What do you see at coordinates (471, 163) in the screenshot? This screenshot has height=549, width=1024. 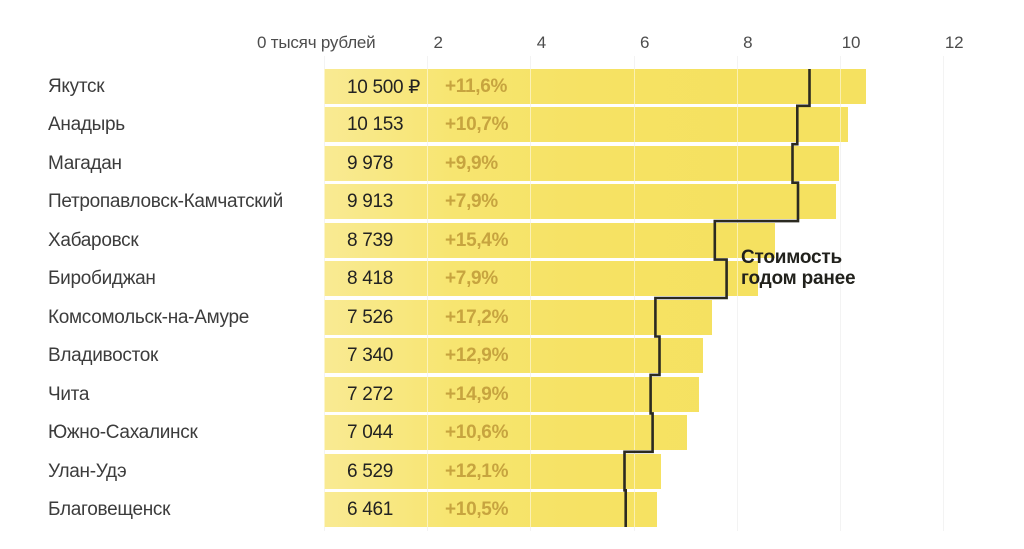 I see `pct-change-label: +9,9%` at bounding box center [471, 163].